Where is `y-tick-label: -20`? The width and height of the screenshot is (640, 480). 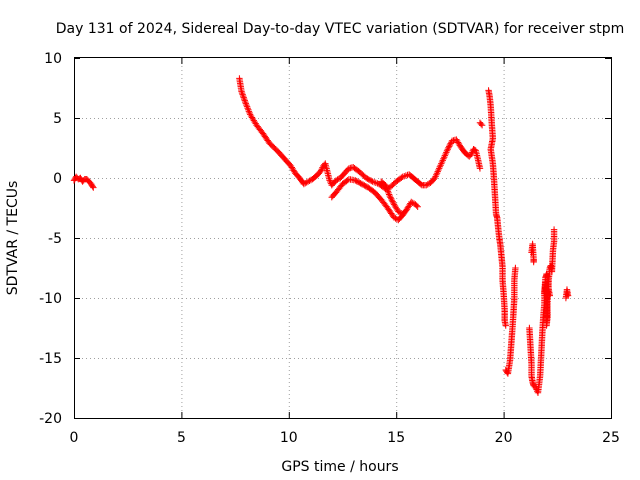 y-tick-label: -20 is located at coordinates (50, 419).